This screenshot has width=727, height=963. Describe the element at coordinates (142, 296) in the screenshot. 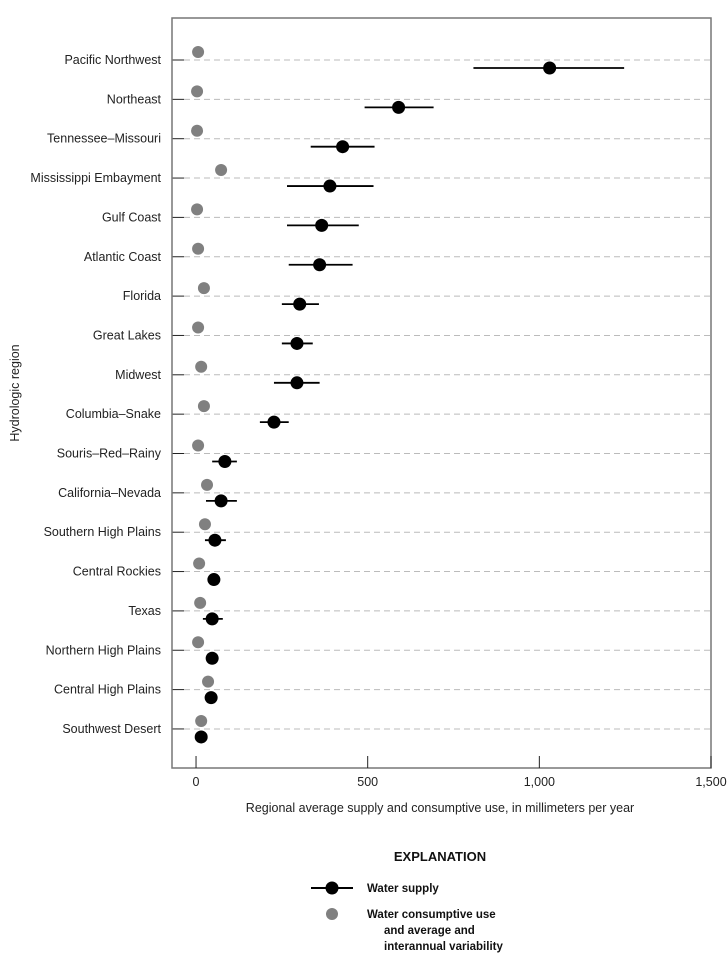

I see `category-label: Florida` at that location.